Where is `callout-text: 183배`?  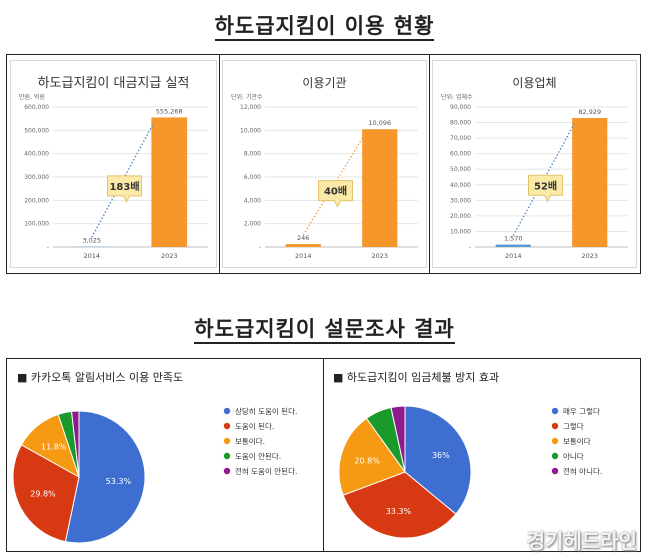 callout-text: 183배 is located at coordinates (124, 186).